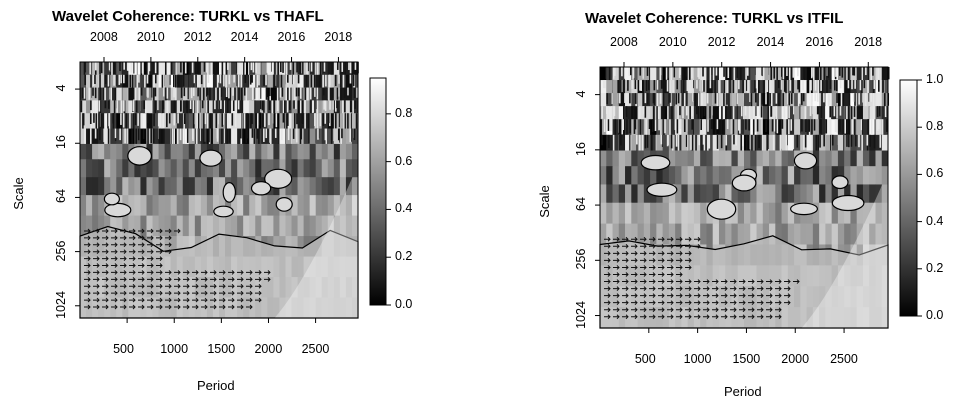 The height and width of the screenshot is (404, 959). I want to click on chart-title: Wavelet Coherence: TURKL vs ITFIL, so click(714, 18).